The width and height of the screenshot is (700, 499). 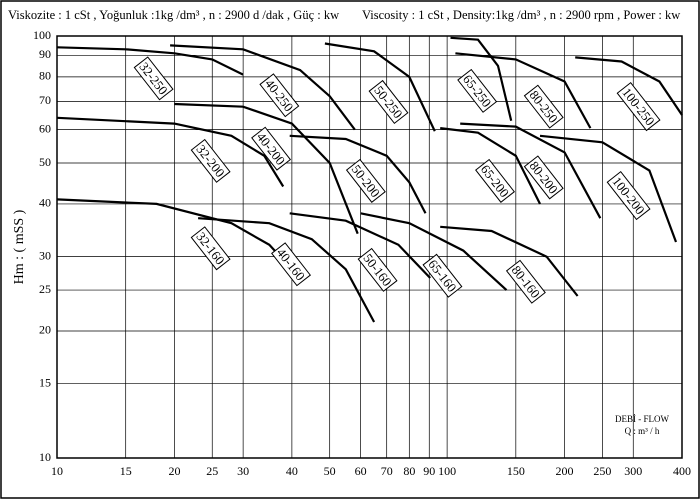 What do you see at coordinates (42, 35) in the screenshot?
I see `y-tick-label: 100` at bounding box center [42, 35].